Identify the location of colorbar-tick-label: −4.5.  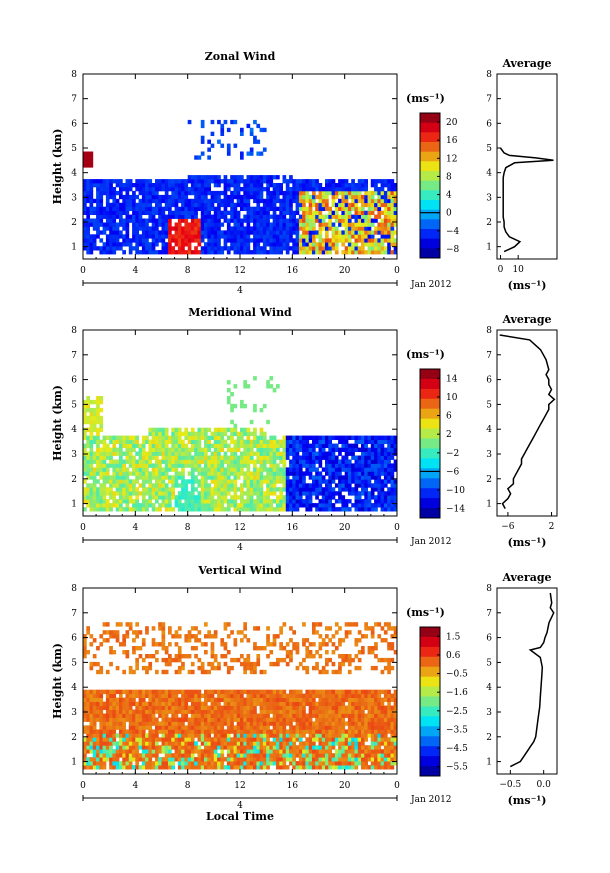
(457, 749).